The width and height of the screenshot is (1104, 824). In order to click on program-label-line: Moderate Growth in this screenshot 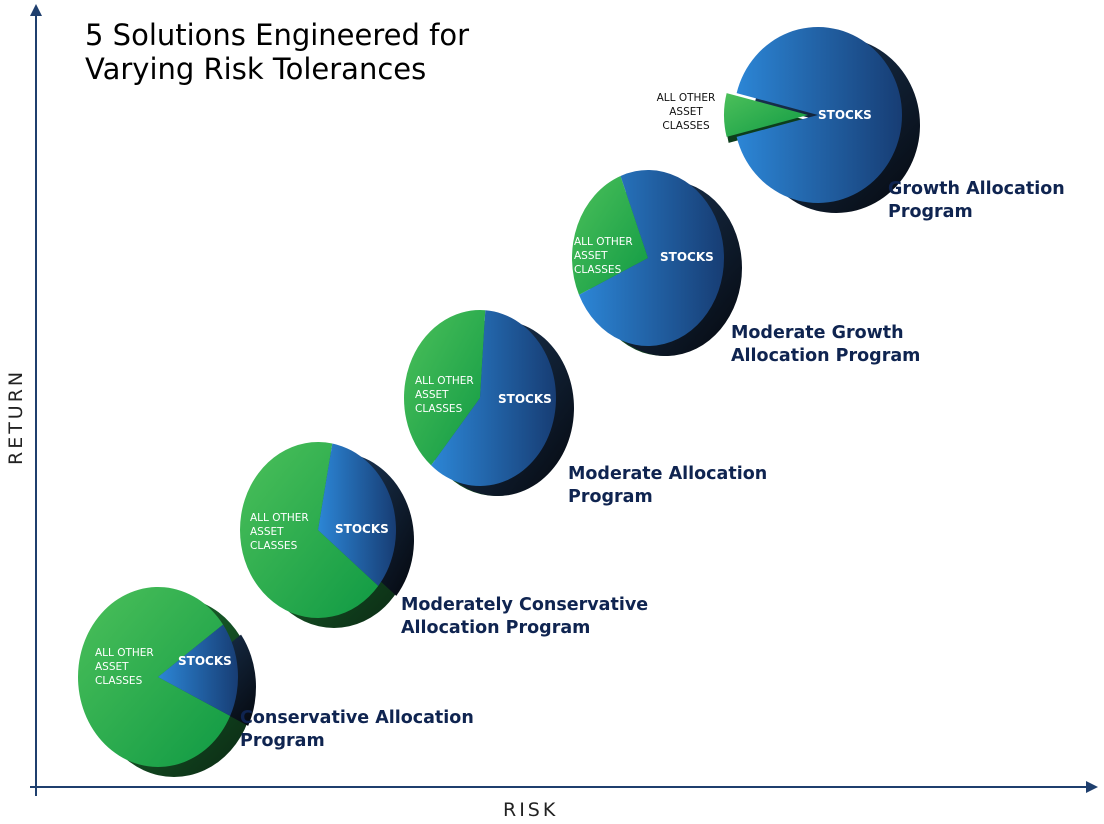, I will do `click(817, 333)`.